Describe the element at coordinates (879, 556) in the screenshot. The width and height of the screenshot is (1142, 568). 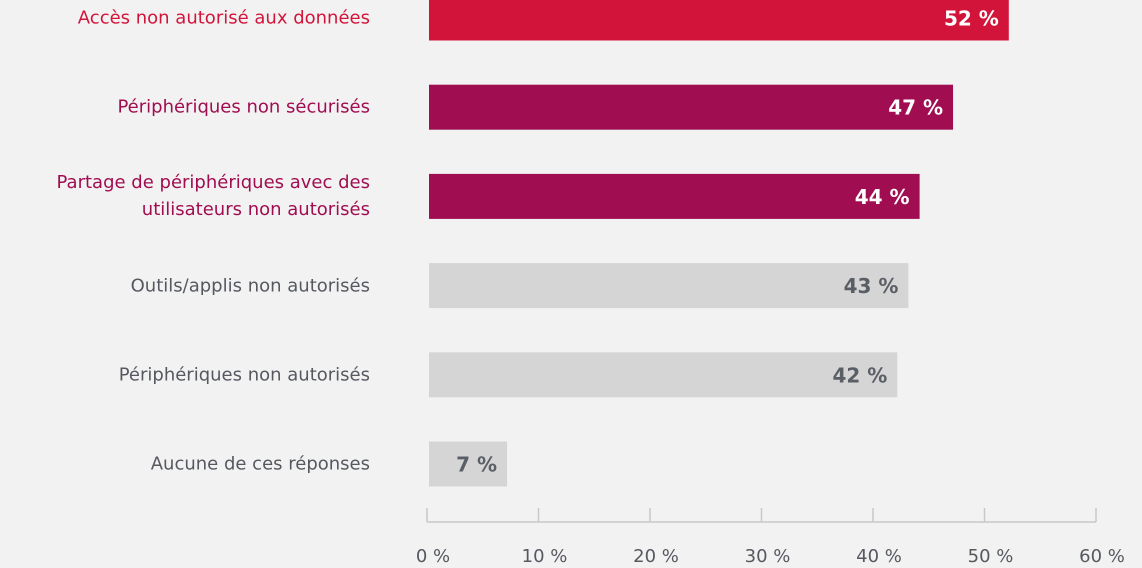
I see `x-tick-label: 40 %` at that location.